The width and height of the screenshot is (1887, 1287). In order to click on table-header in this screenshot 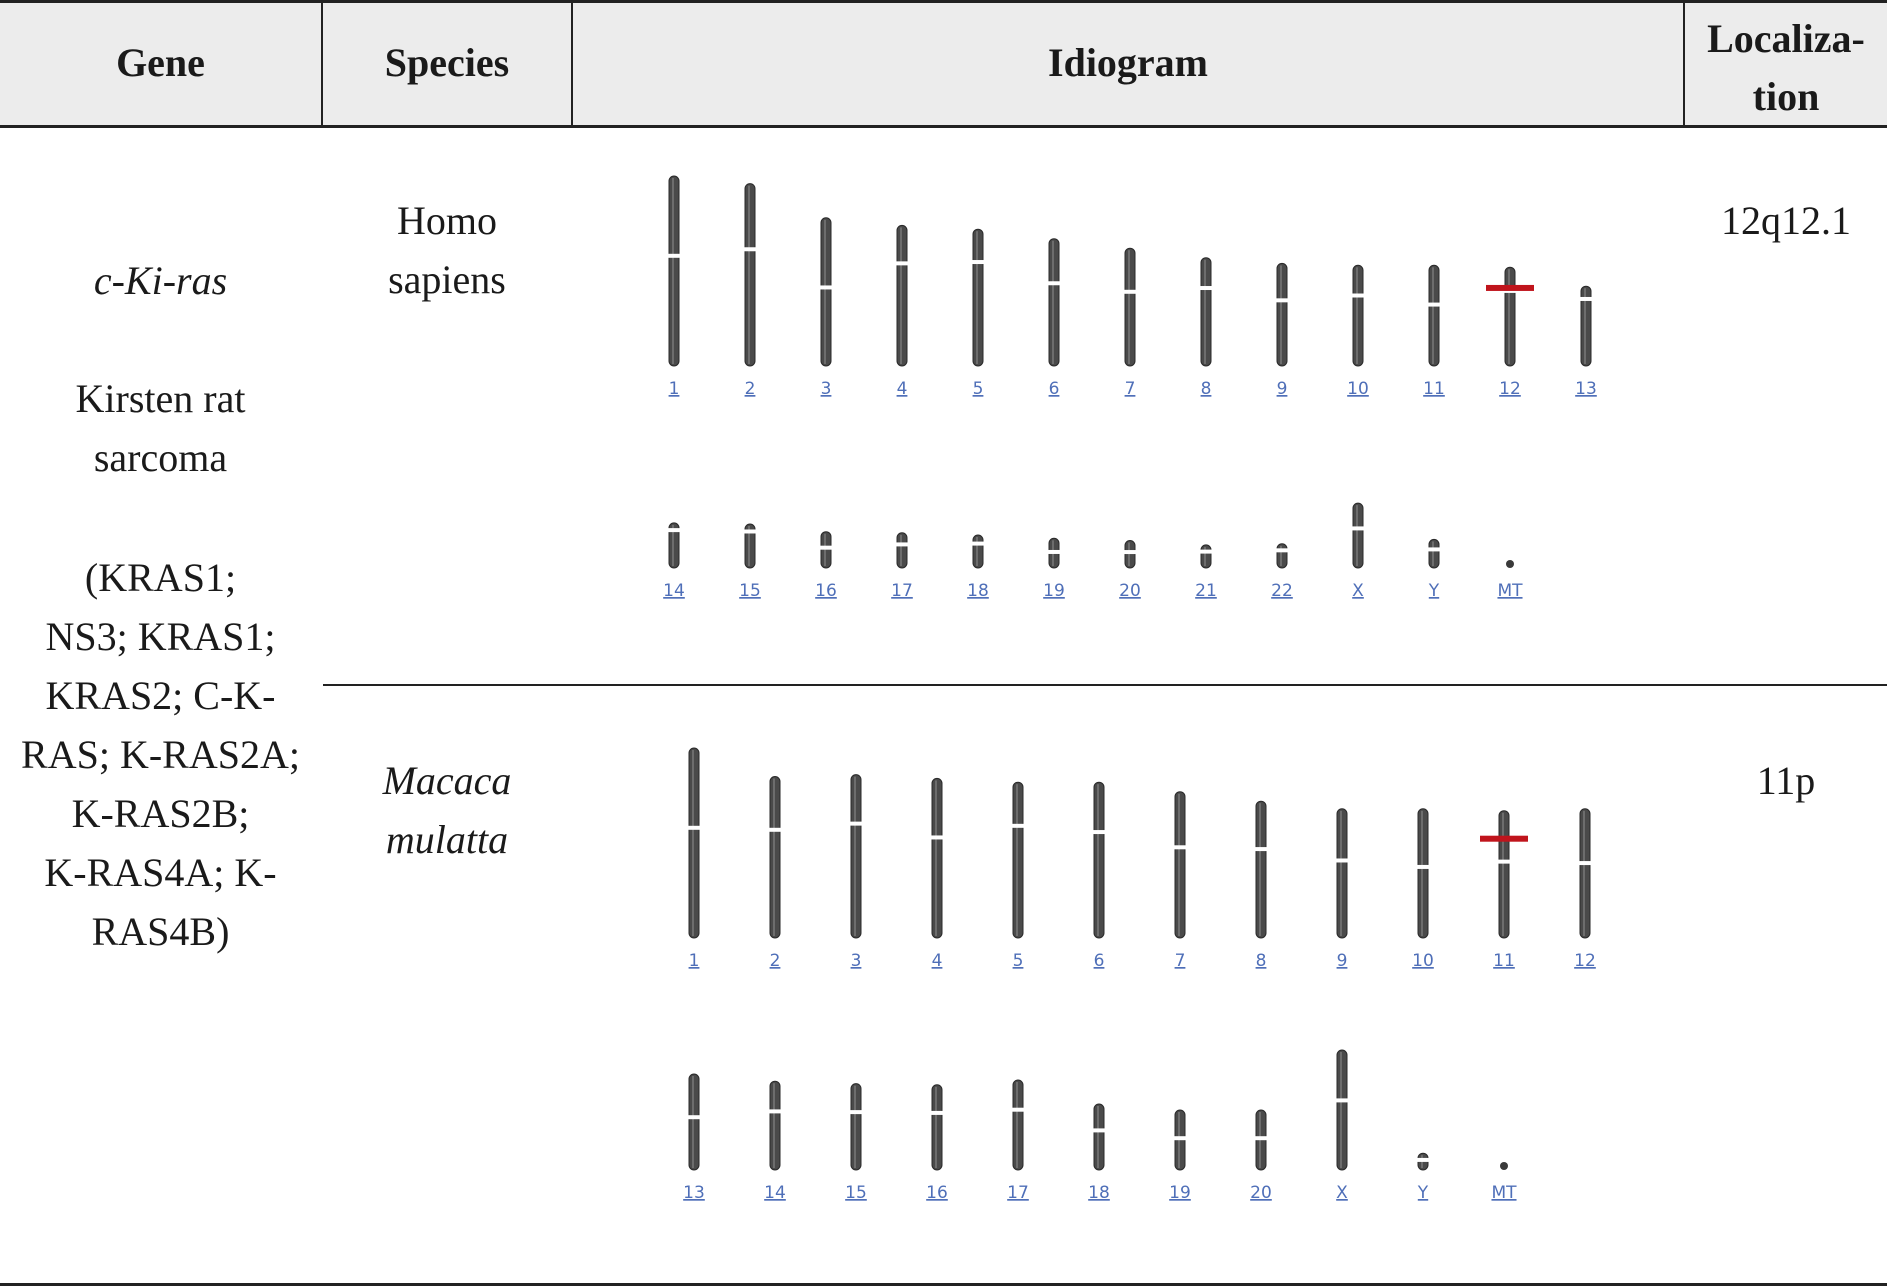, I will do `click(943, 63)`.